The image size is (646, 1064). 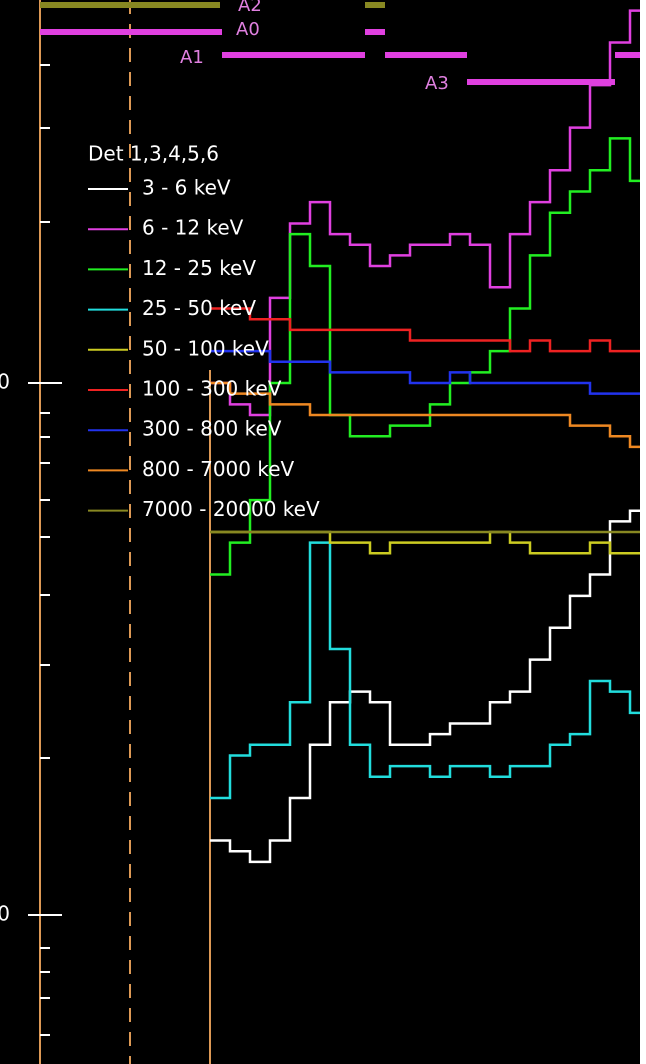 I want to click on minor-ticks, so click(x=45, y=550).